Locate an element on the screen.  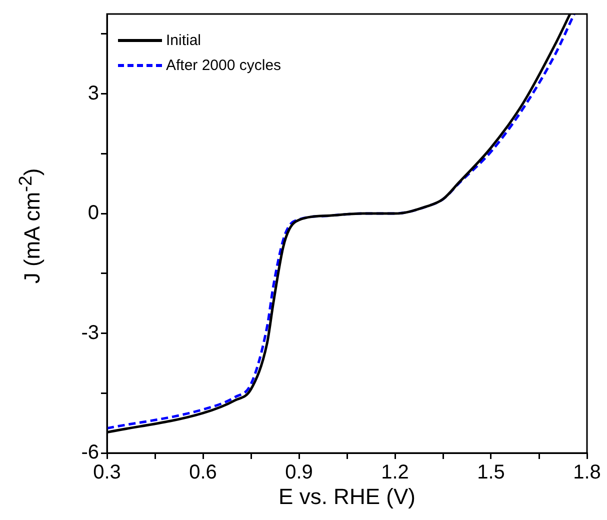
x-tick-label: 1.2 is located at coordinates (395, 473).